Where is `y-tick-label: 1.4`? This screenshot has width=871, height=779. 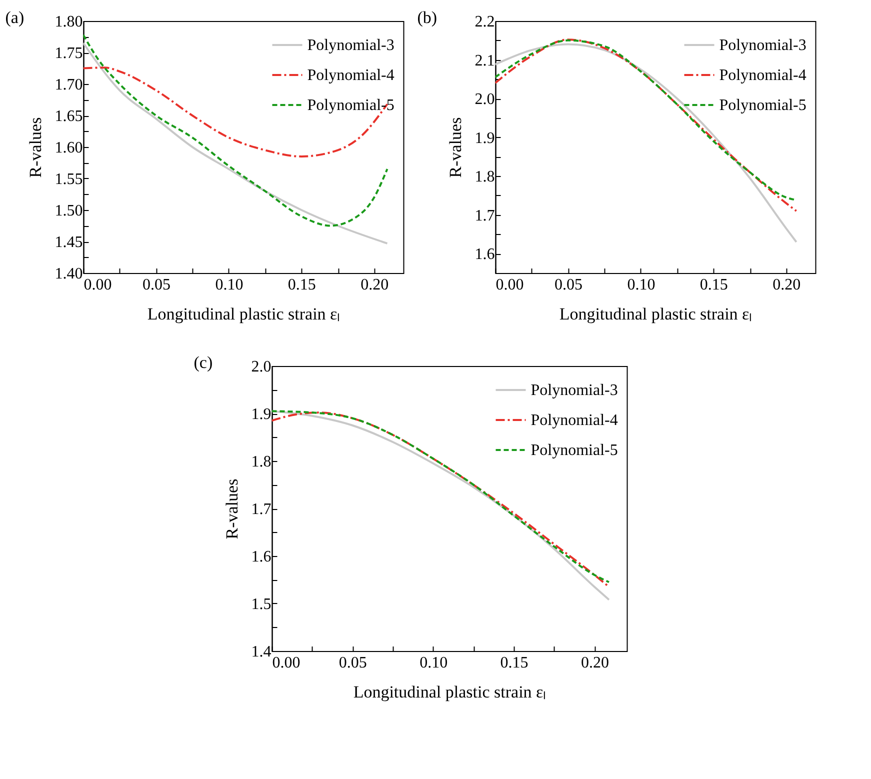
y-tick-label: 1.4 is located at coordinates (261, 652).